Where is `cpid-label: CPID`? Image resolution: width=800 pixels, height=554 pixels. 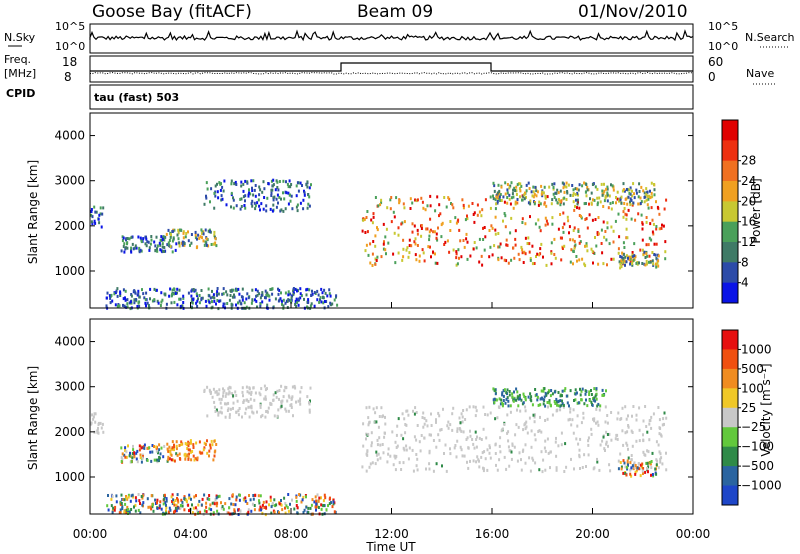 cpid-label: CPID is located at coordinates (20, 93).